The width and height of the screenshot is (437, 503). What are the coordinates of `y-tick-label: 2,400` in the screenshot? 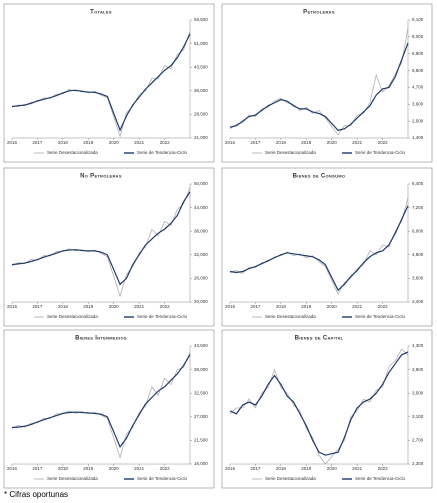 It's located at (418, 301).